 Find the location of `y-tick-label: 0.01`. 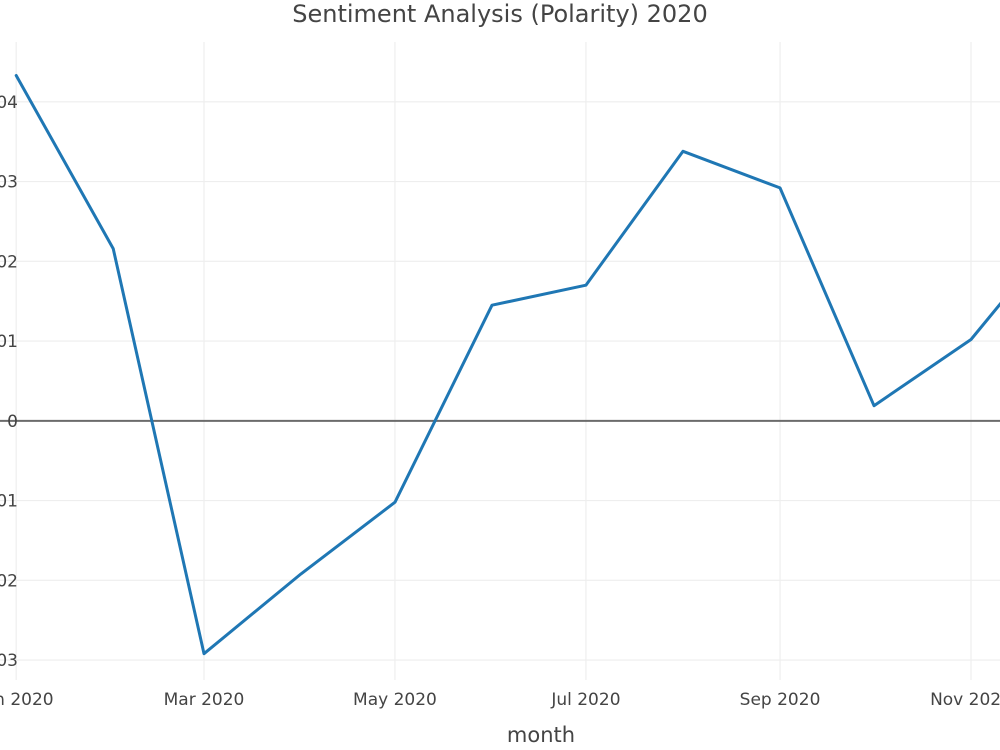

y-tick-label: 0.01 is located at coordinates (9, 342).